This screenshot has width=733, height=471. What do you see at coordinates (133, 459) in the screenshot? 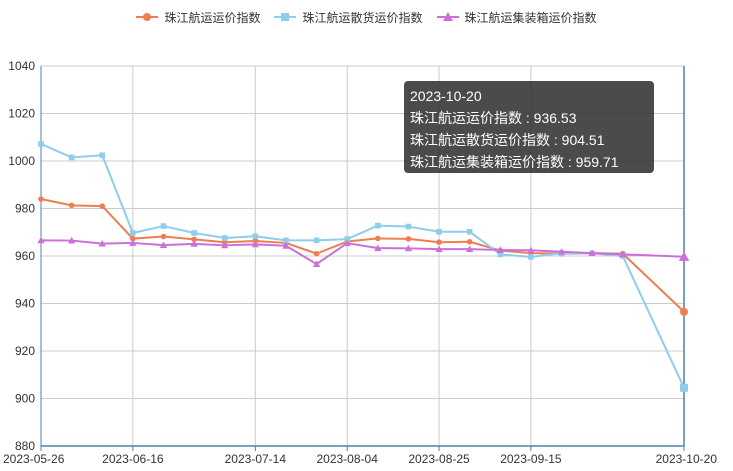
I see `x-tick-label: 2023-06-16` at bounding box center [133, 459].